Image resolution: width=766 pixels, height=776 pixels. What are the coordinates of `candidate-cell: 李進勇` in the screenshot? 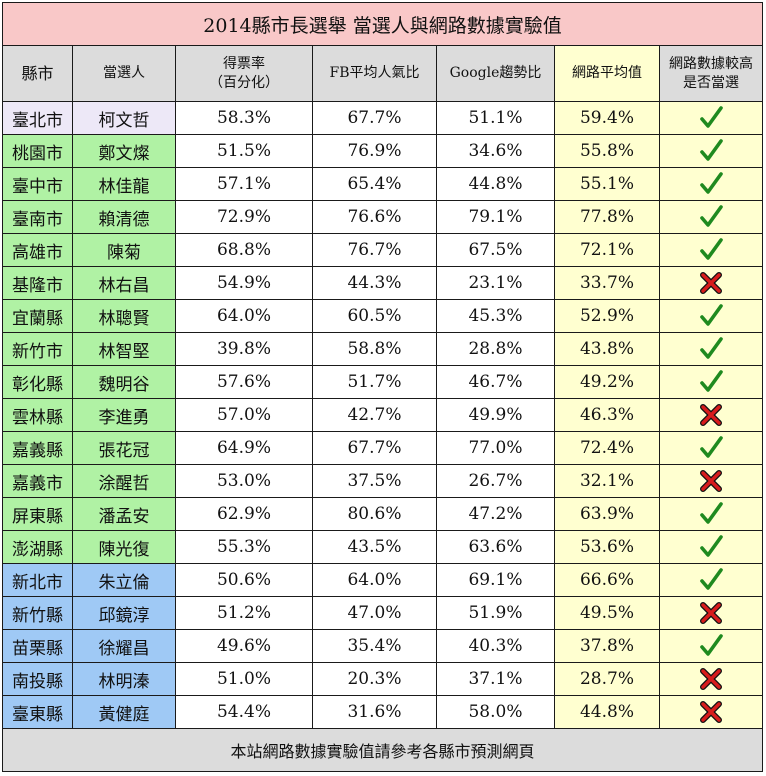 It's located at (124, 415).